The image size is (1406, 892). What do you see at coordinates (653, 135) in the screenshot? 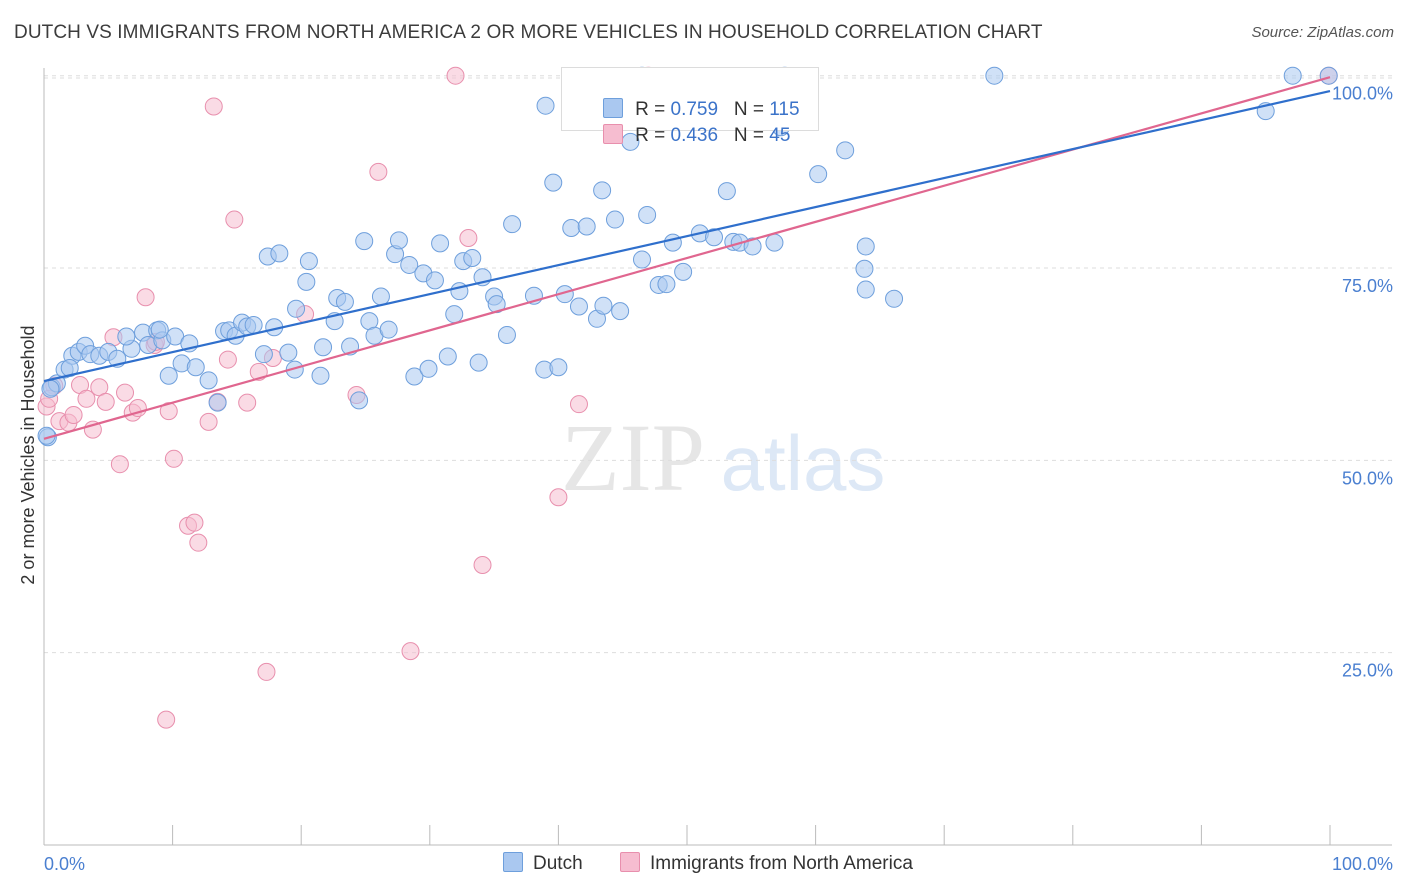
I see `imm-r-label: R =` at bounding box center [653, 135].